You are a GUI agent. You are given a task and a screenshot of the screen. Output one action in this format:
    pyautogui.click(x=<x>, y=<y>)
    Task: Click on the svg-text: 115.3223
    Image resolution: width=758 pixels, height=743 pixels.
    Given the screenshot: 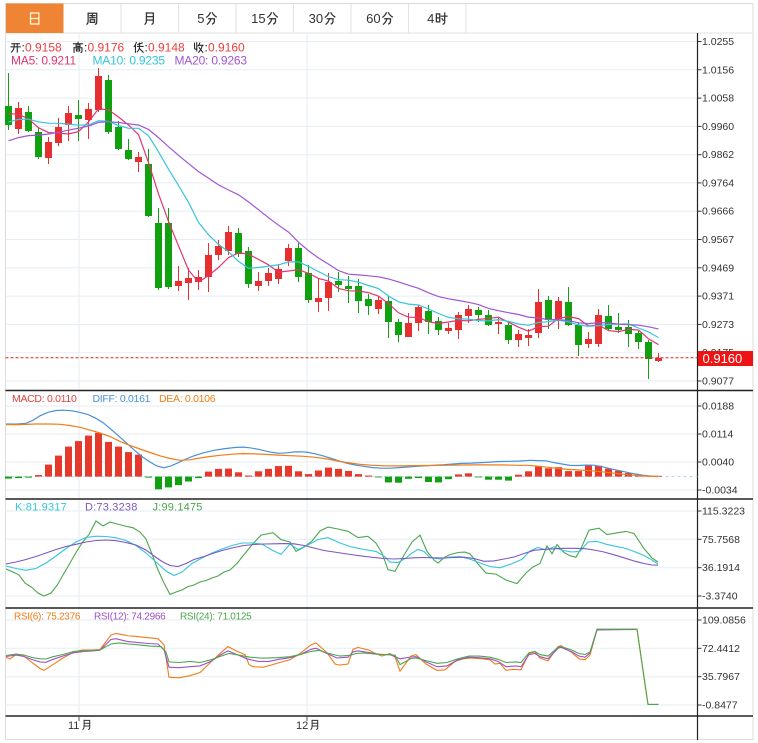 What is the action you would take?
    pyautogui.click(x=723, y=512)
    